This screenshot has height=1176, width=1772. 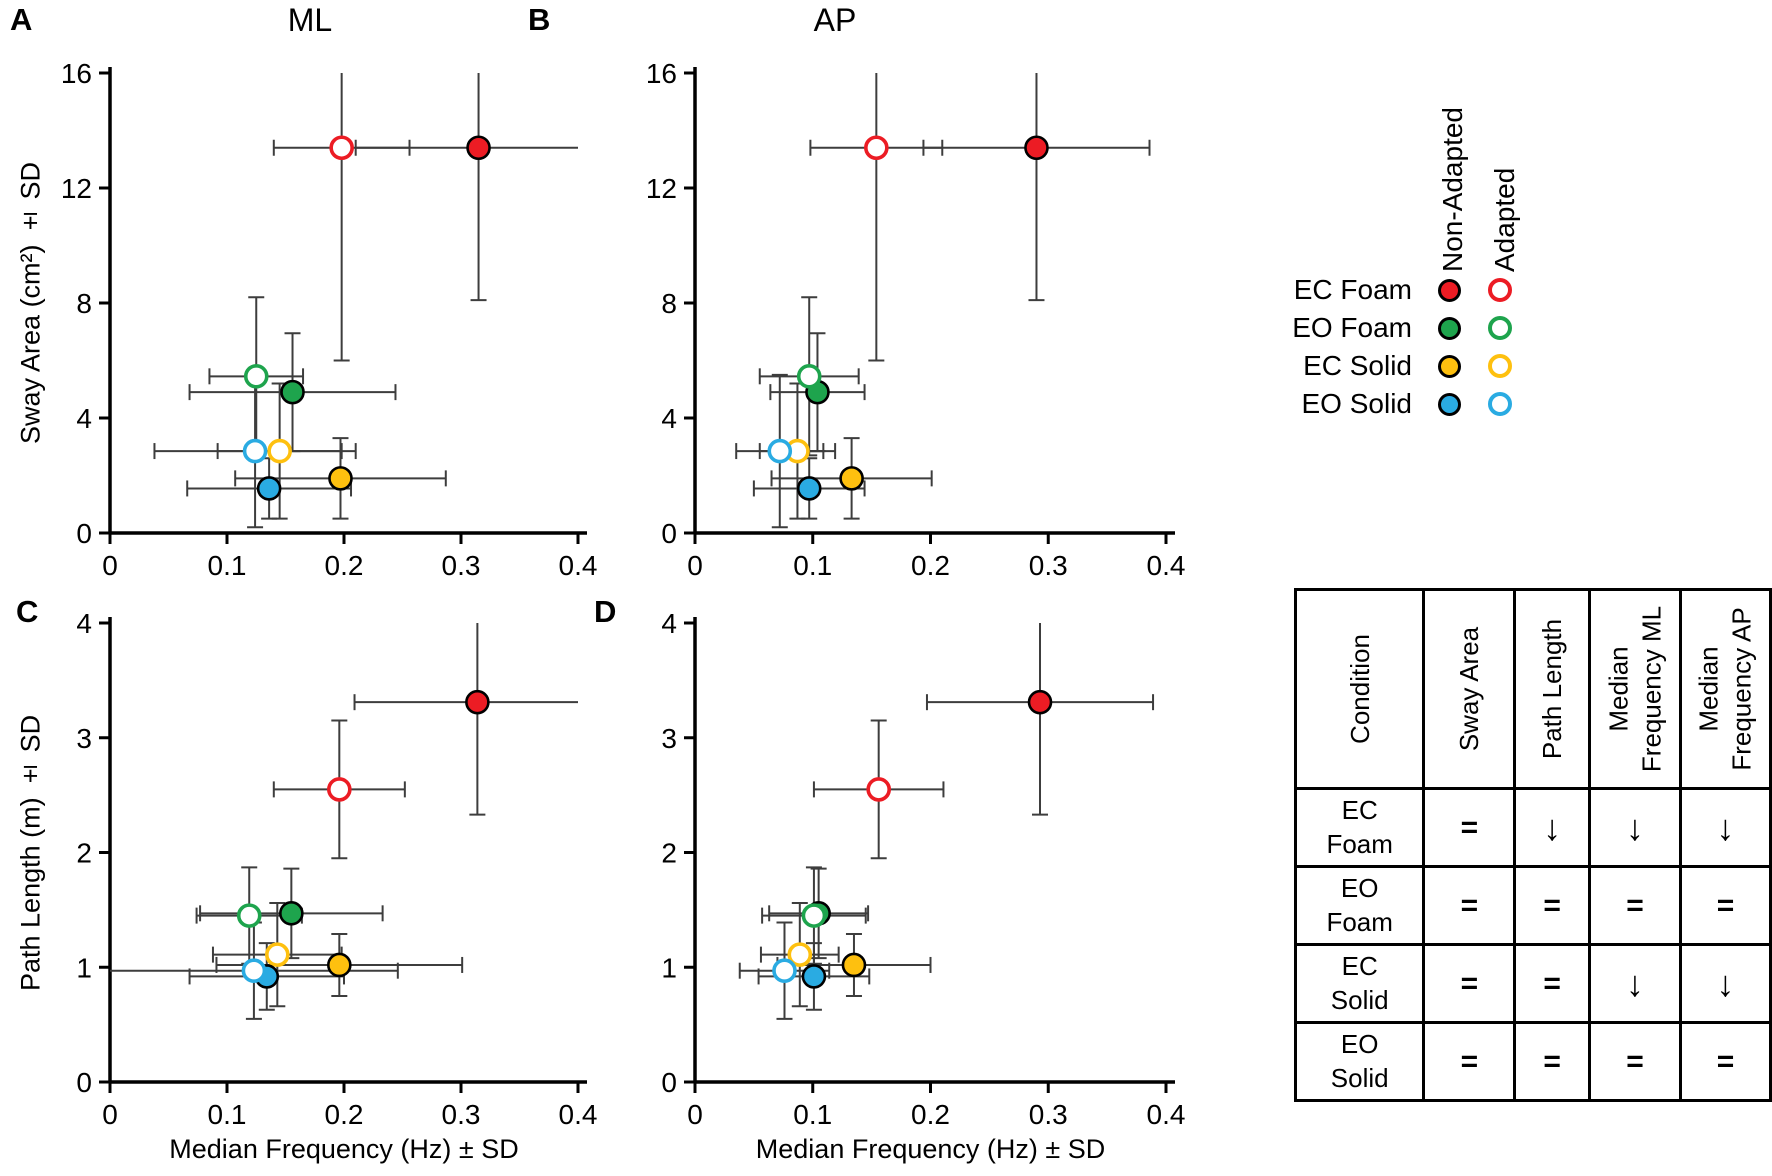 What do you see at coordinates (365, 301) in the screenshot?
I see `error-bars` at bounding box center [365, 301].